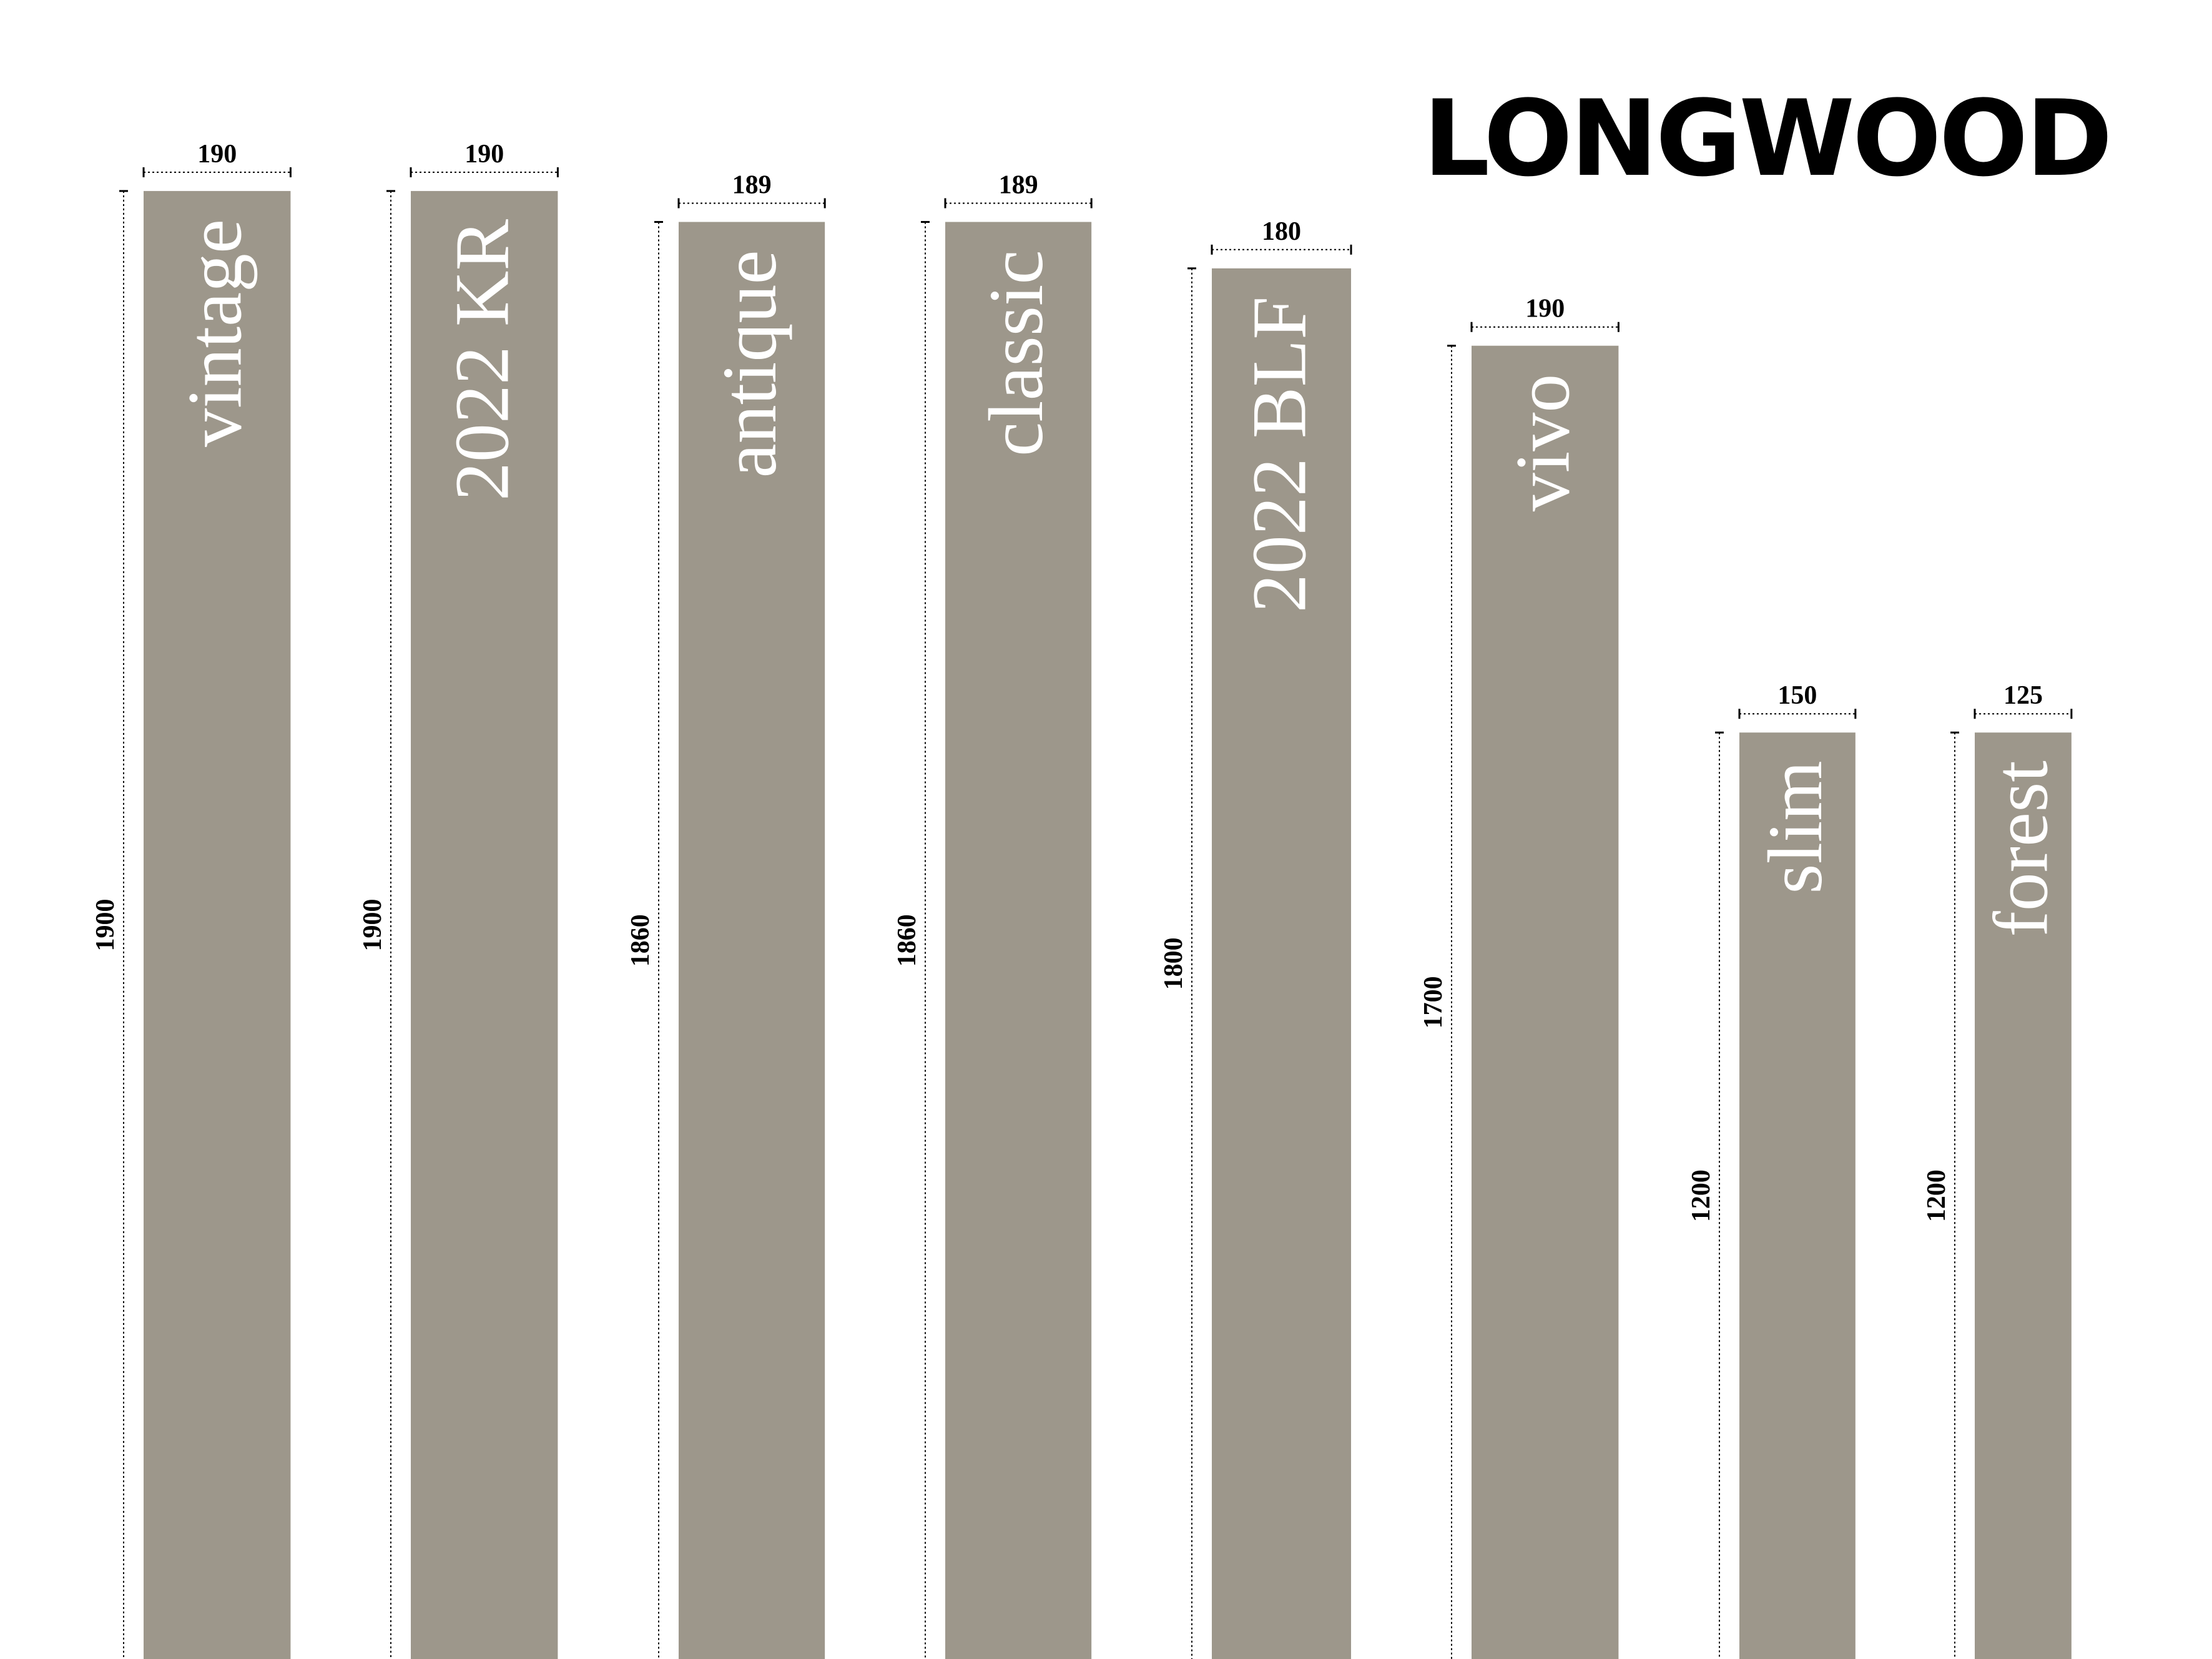 This screenshot has width=2212, height=1659. What do you see at coordinates (1797, 695) in the screenshot?
I see `width-label: 150` at bounding box center [1797, 695].